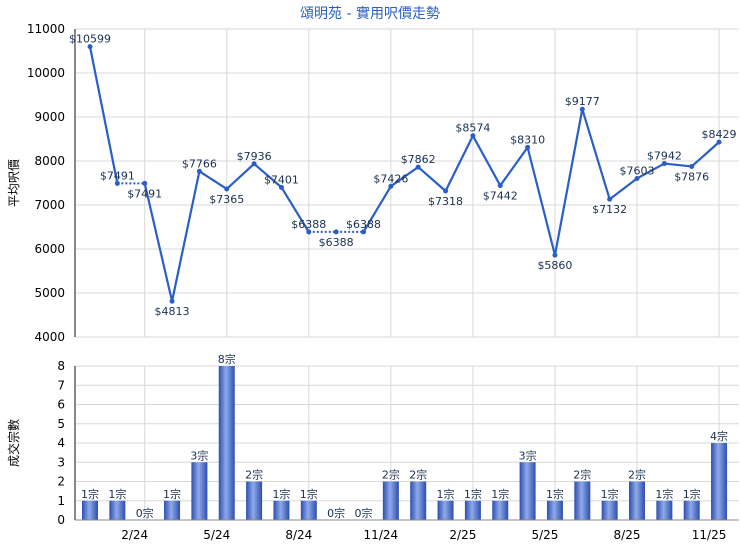 This screenshot has width=740, height=554. I want to click on bottom-y-tick-label: 1, so click(61, 501).